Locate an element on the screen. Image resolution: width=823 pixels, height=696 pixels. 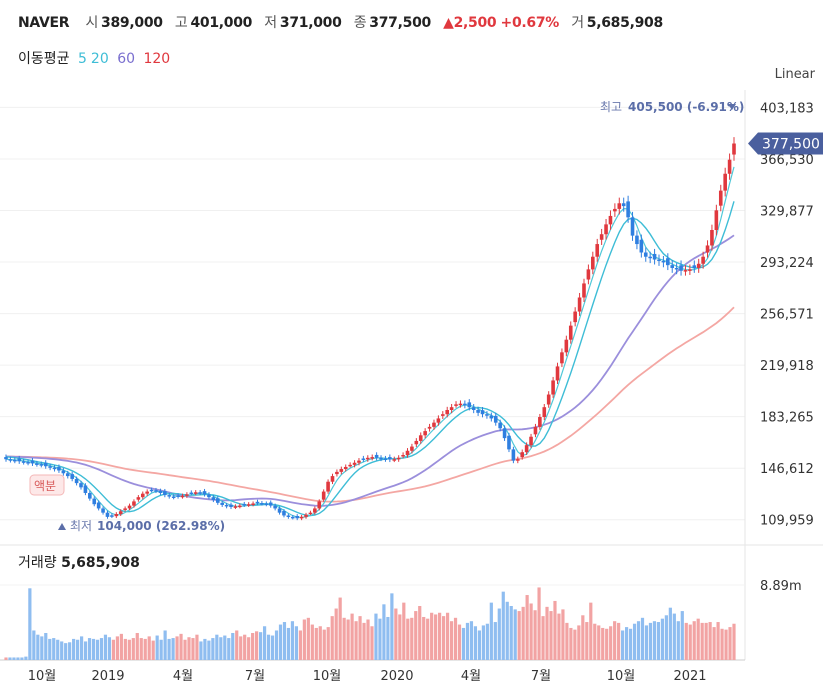
x-tick-label: 2021 is located at coordinates (689, 676).